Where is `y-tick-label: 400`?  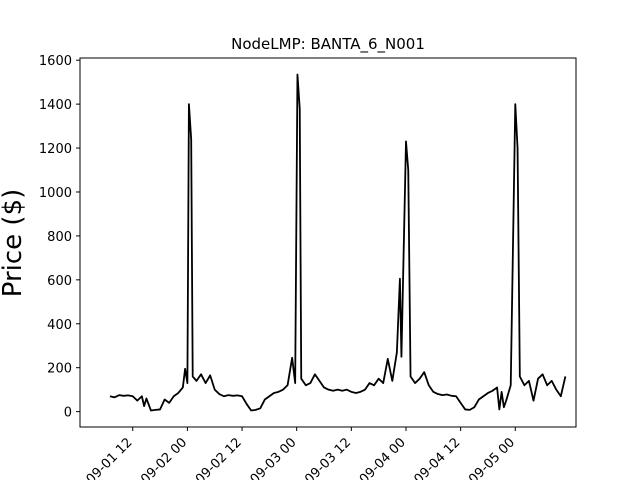
y-tick-label: 400 is located at coordinates (59, 325).